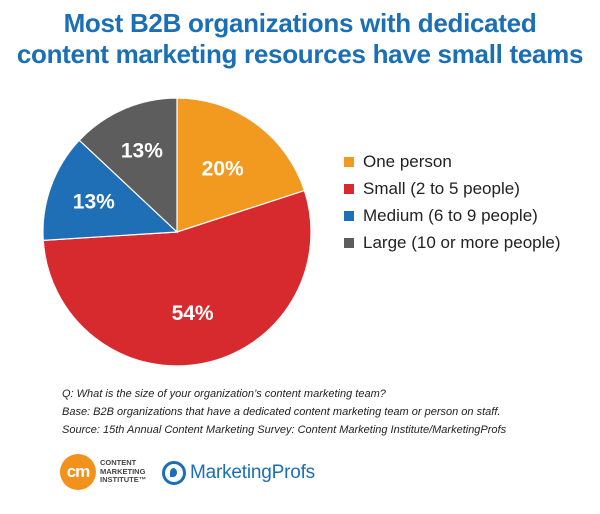  I want to click on cmi-wordmark-line: MARKETING, so click(123, 471).